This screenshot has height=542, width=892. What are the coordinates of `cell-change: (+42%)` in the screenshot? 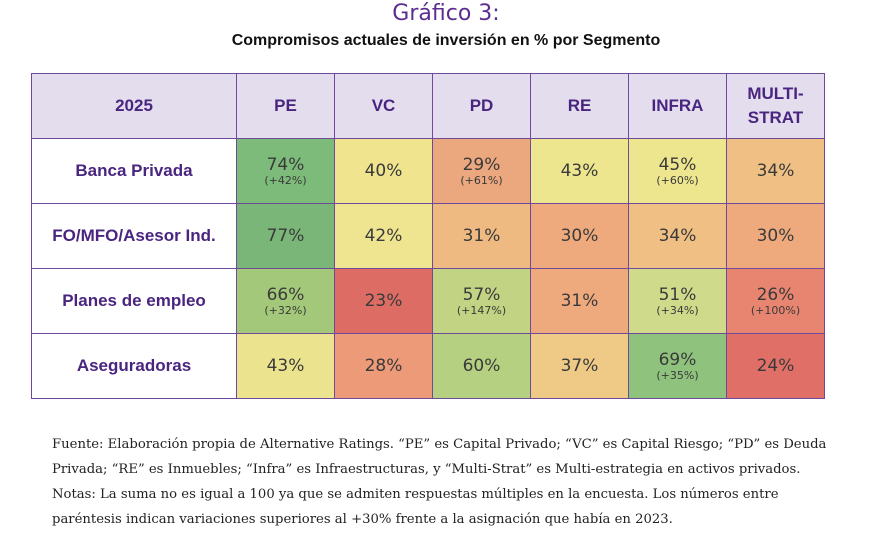 It's located at (285, 180).